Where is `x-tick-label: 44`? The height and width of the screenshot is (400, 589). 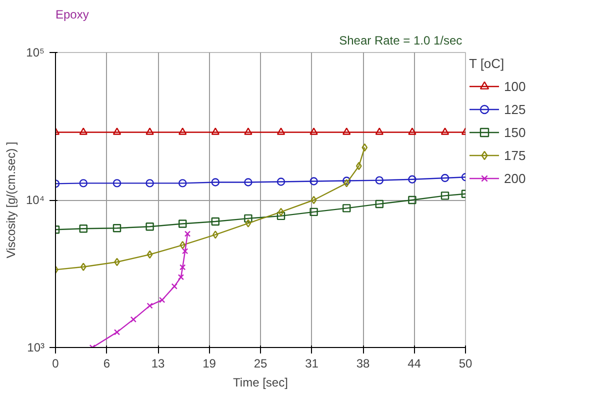 x-tick-label: 44 is located at coordinates (415, 363).